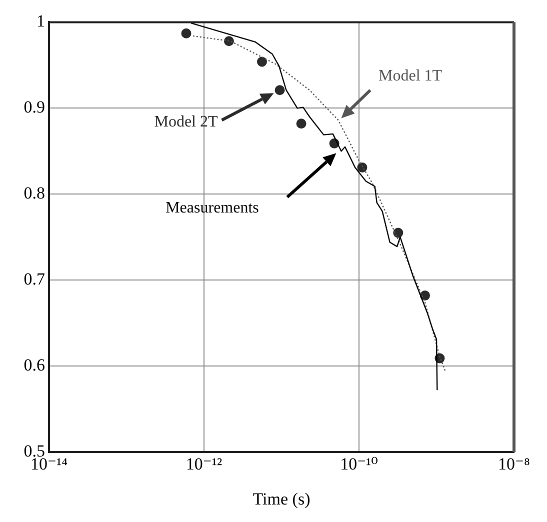 The height and width of the screenshot is (522, 547). What do you see at coordinates (514, 464) in the screenshot?
I see `x-tick-label: 10⁻⁸` at bounding box center [514, 464].